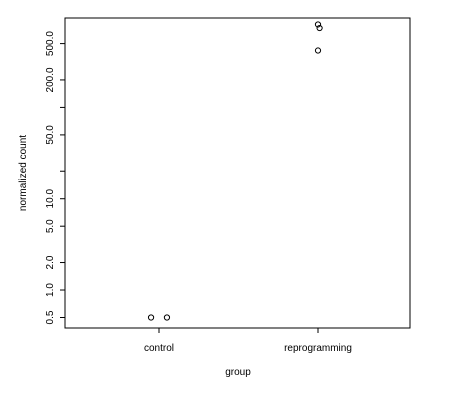 Image resolution: width=474 pixels, height=405 pixels. I want to click on x-axis: control reprogramming, so click(248, 341).